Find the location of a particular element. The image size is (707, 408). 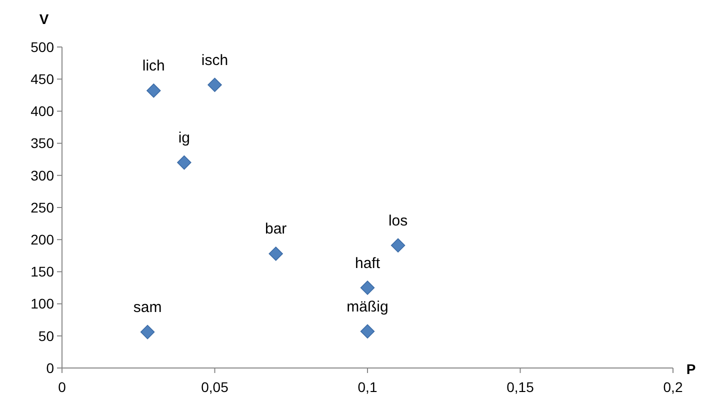

y-tick-label: 300 is located at coordinates (42, 175).